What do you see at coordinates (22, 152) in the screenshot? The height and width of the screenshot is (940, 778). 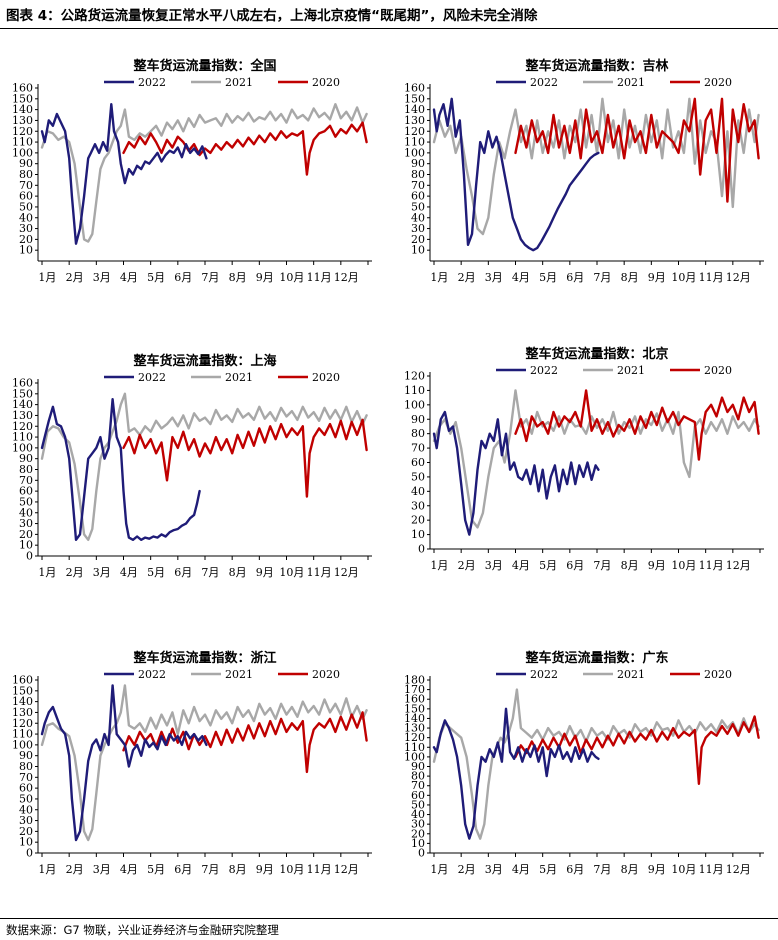 I see `y-tick-label: 100` at bounding box center [22, 152].